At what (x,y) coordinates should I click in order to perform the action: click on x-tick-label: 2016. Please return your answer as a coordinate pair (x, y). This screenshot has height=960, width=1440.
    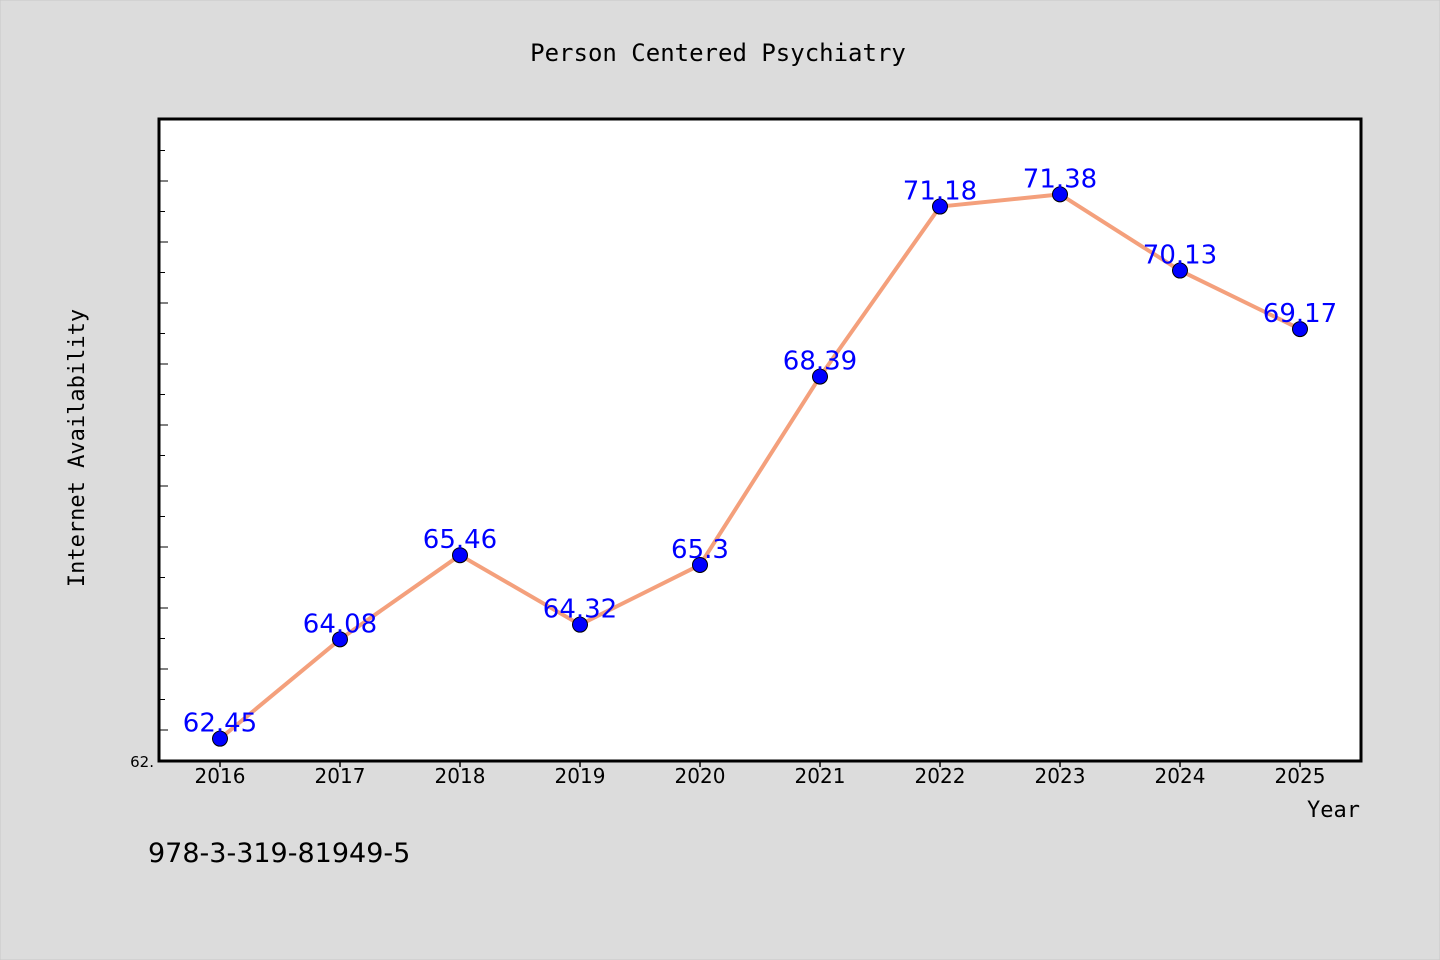
    Looking at the image, I should click on (220, 776).